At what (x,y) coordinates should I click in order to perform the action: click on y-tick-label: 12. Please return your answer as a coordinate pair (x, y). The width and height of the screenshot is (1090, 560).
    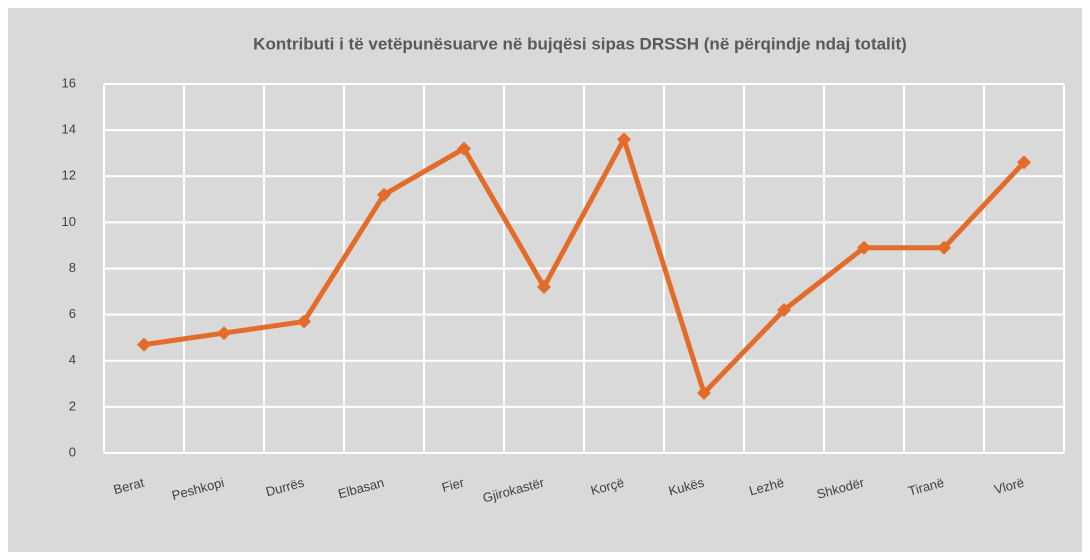
    Looking at the image, I should click on (69, 175).